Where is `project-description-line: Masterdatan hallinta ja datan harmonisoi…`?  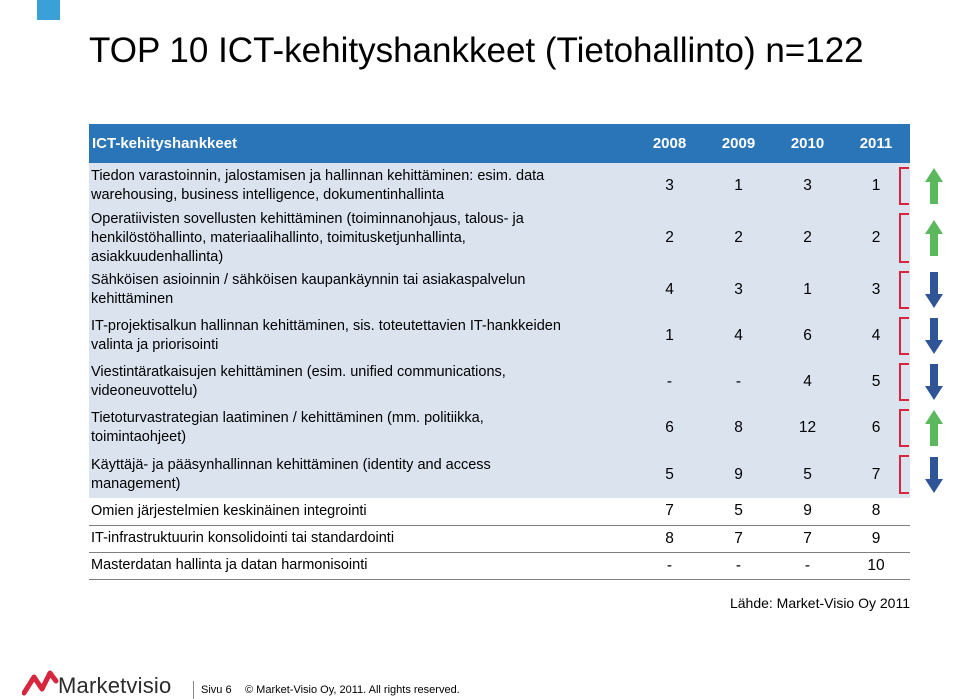
project-description-line: Masterdatan hallinta ja datan harmonisoi… is located at coordinates (229, 565).